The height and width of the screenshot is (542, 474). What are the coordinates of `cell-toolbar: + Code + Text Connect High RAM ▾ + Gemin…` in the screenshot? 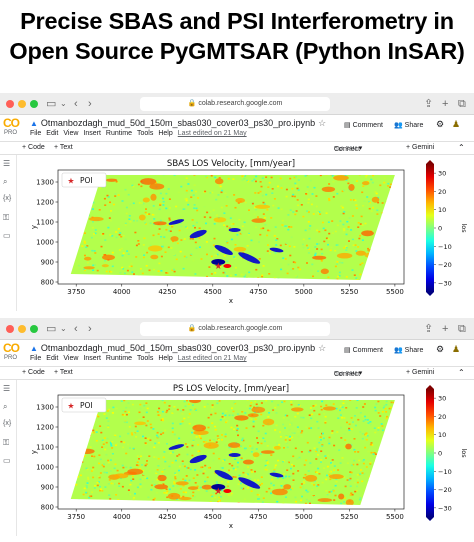 It's located at (237, 373).